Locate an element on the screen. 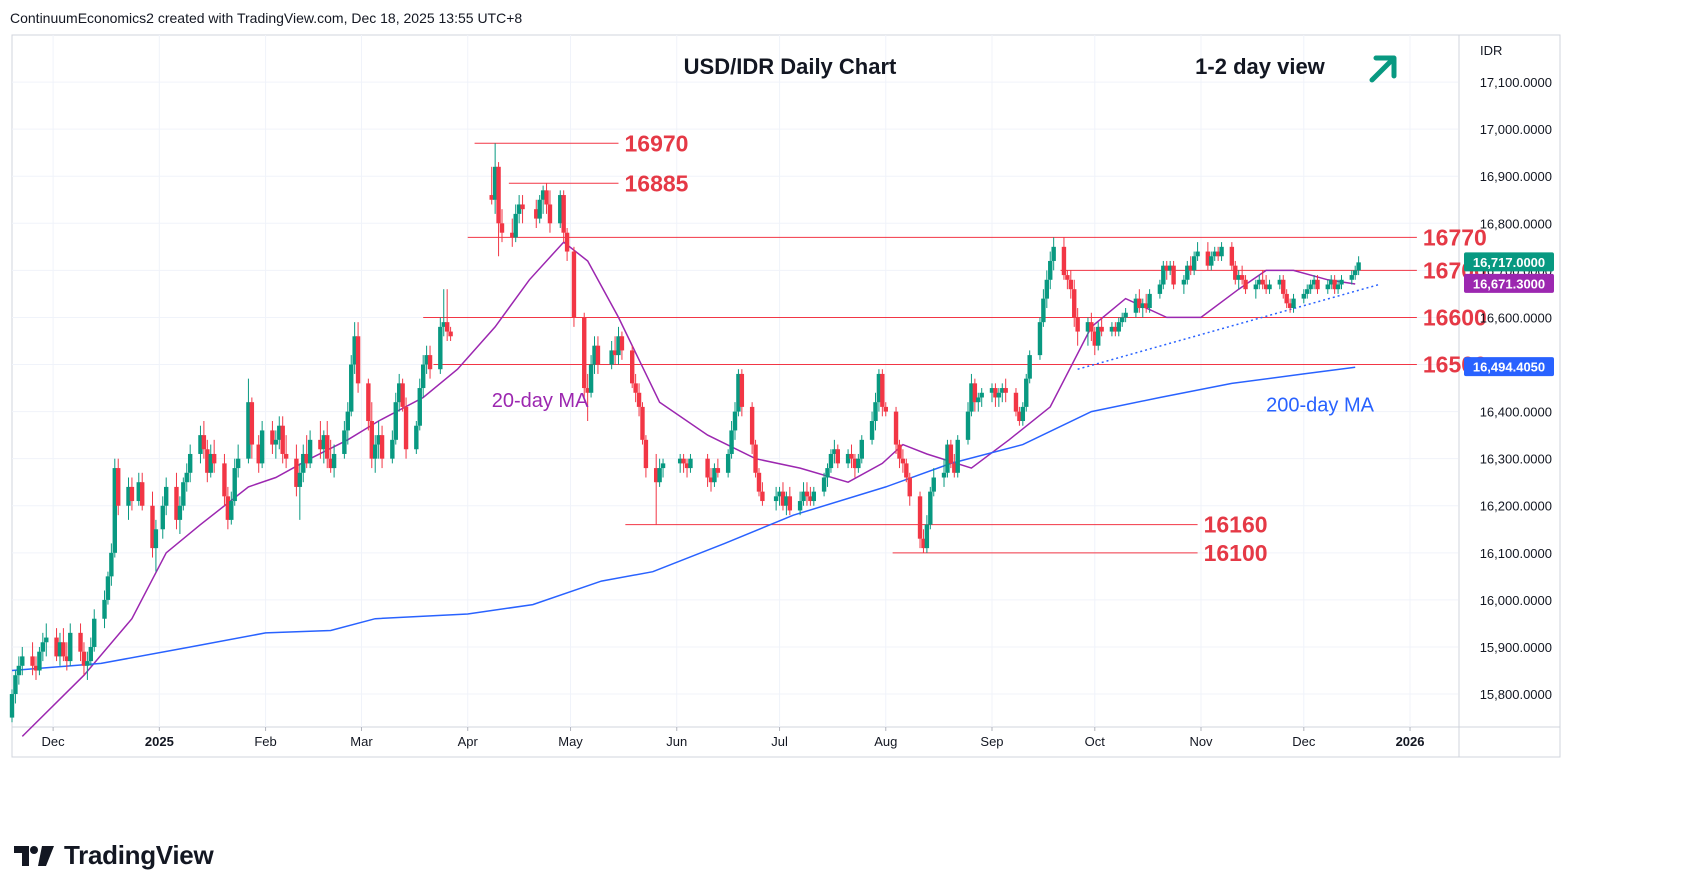  y-tick-label: 16,000.0000 is located at coordinates (1516, 600).